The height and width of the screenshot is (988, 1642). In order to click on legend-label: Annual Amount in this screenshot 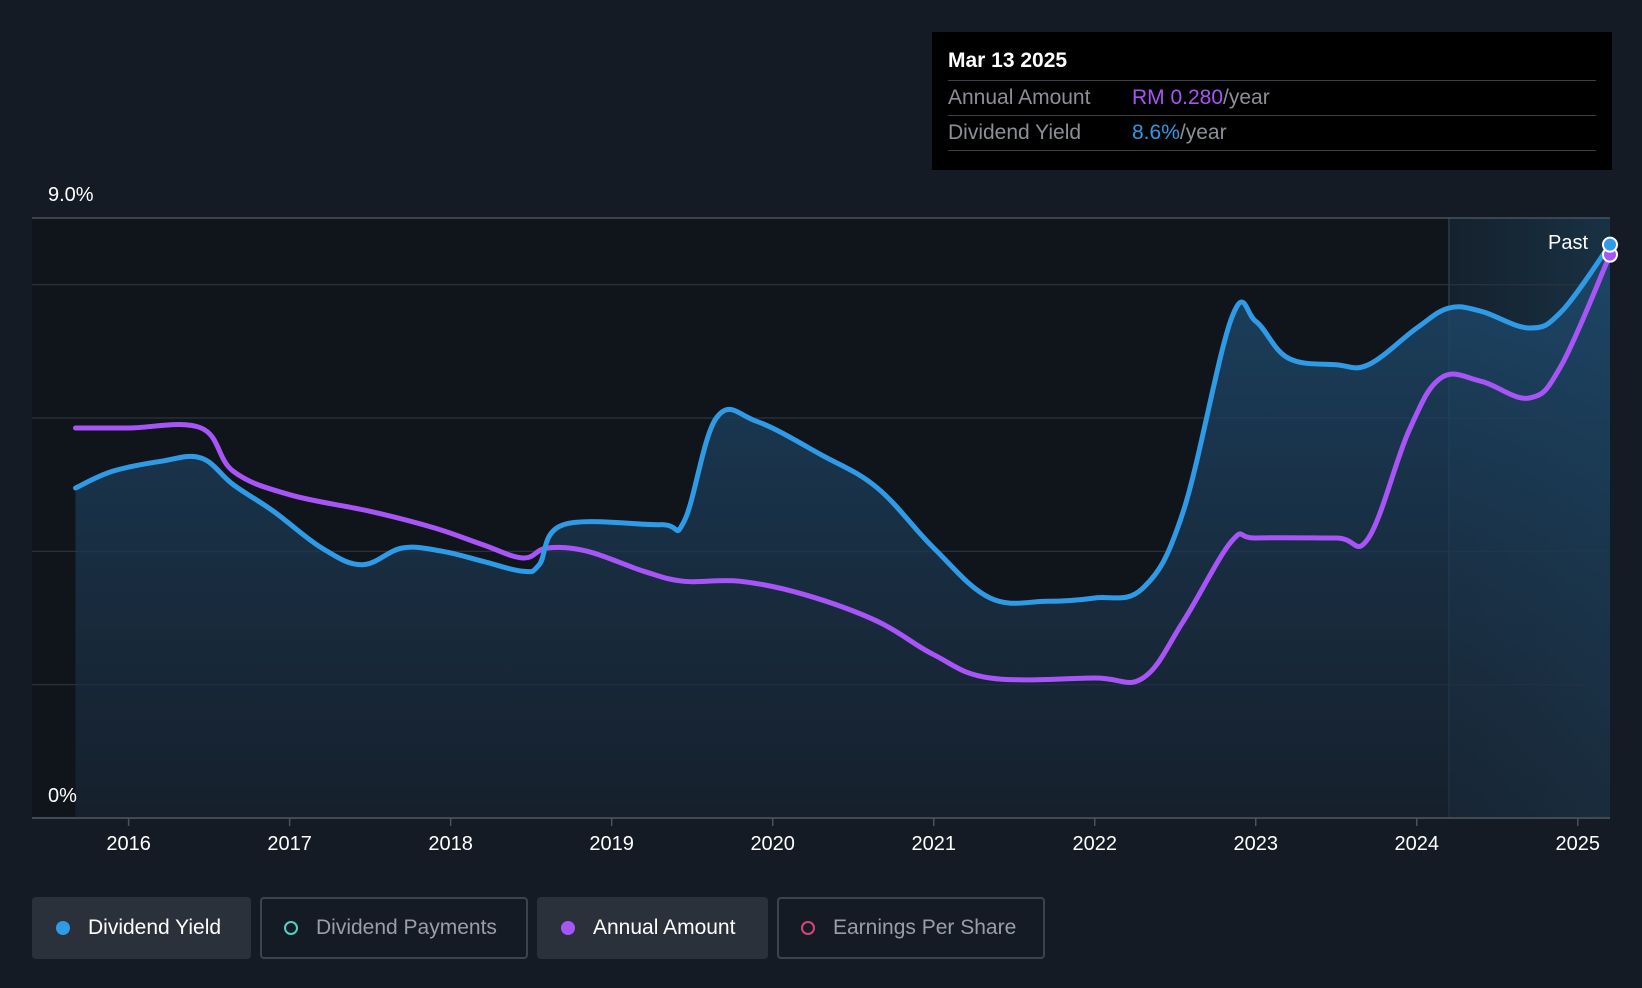, I will do `click(664, 927)`.